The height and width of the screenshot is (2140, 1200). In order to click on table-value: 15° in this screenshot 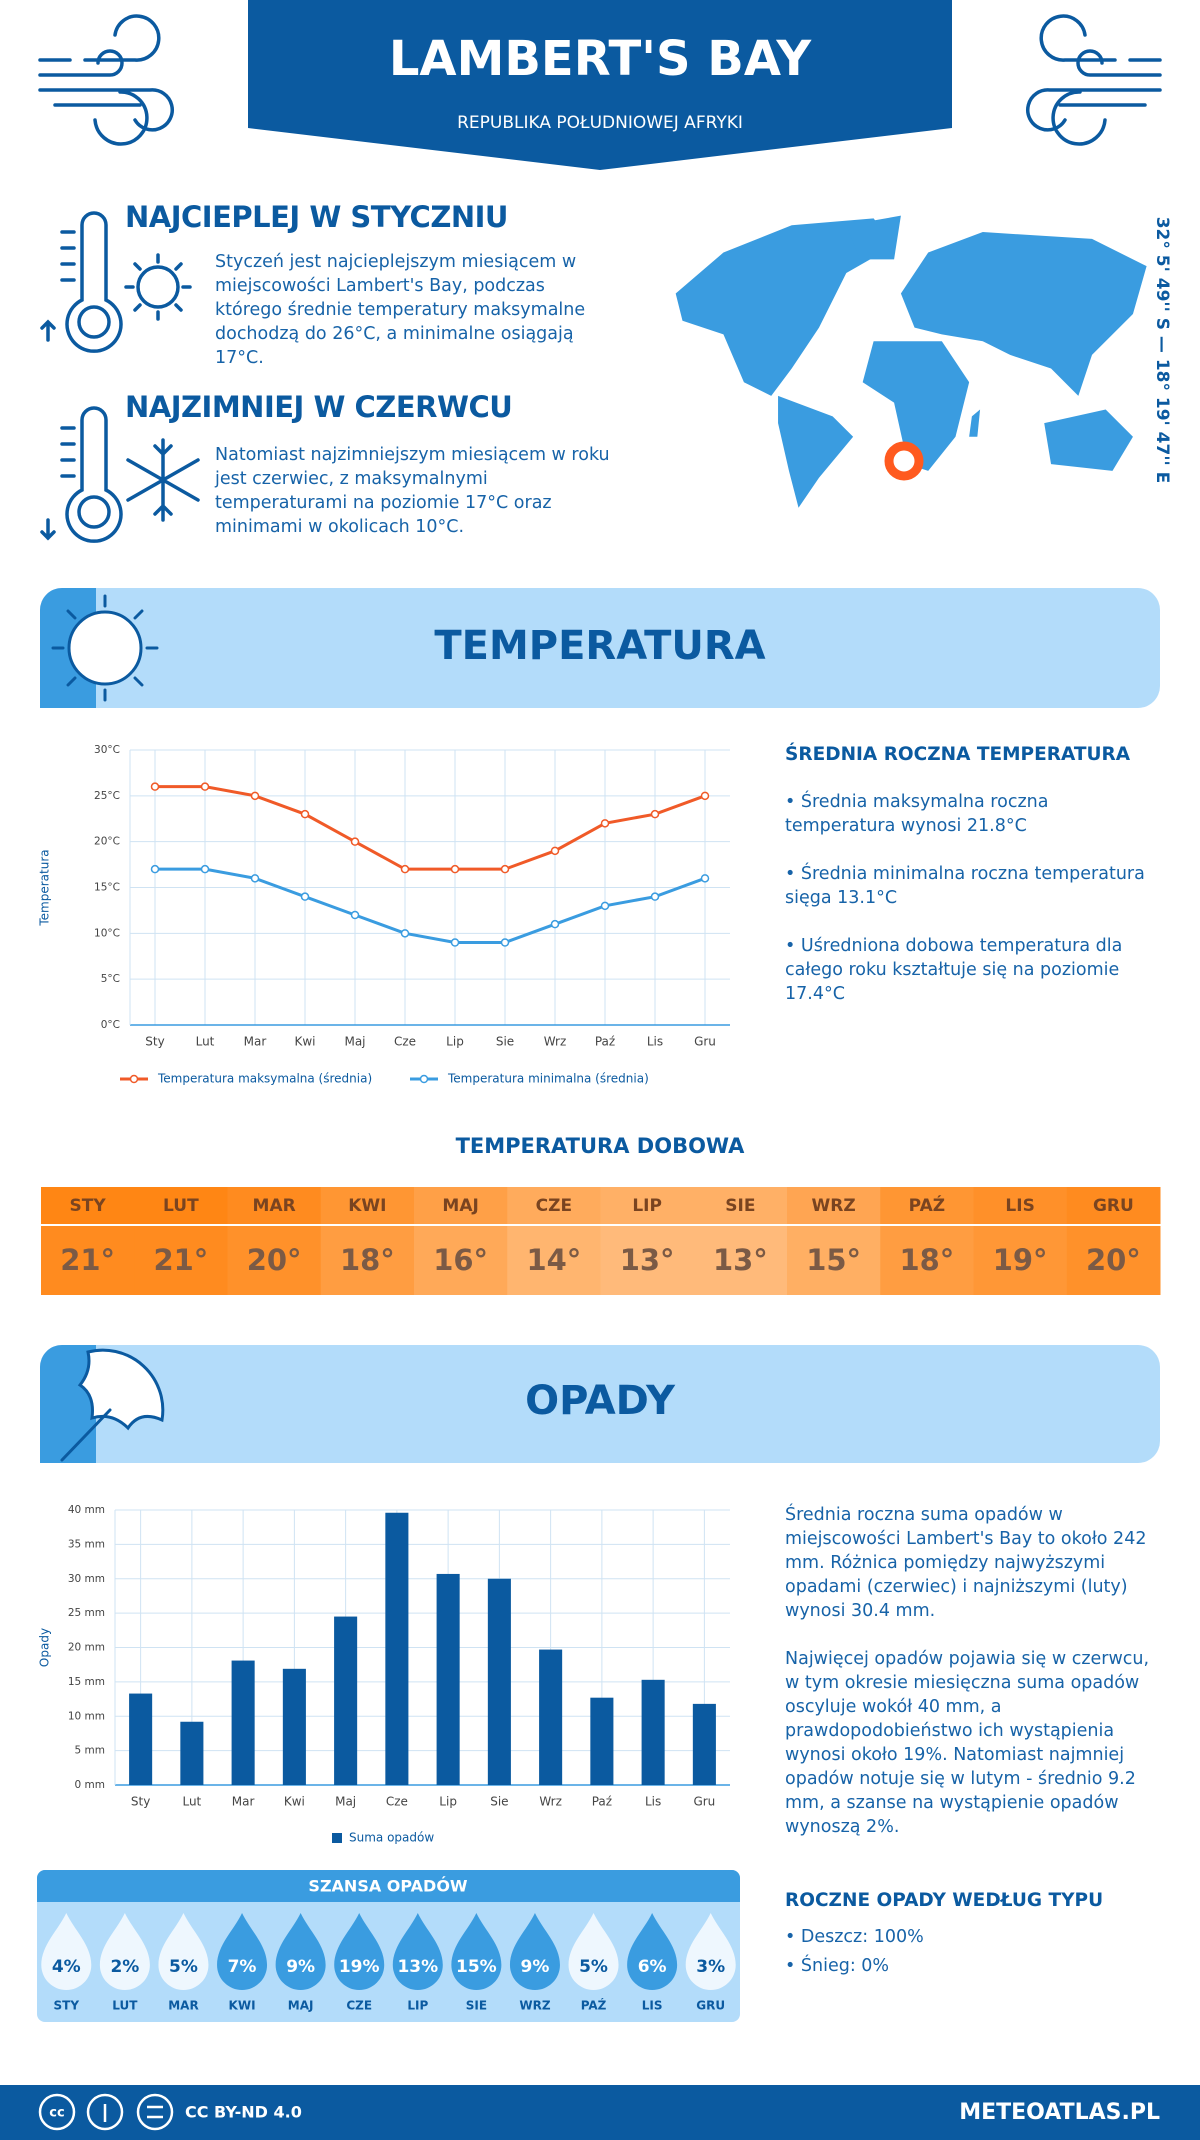, I will do `click(833, 1260)`.